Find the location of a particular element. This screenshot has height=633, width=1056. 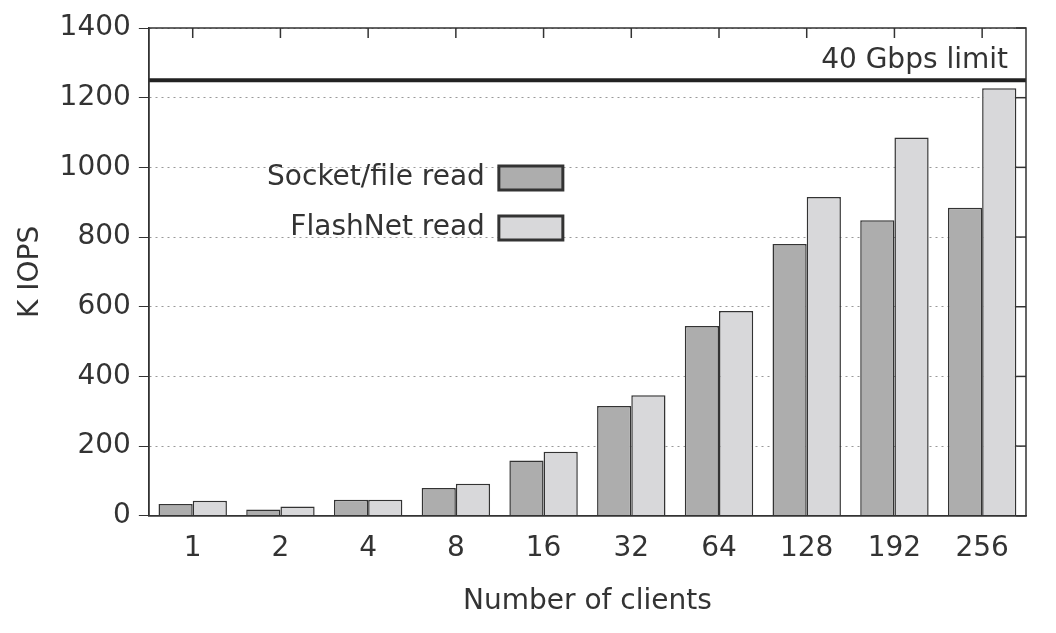

x-tick-label: 2 is located at coordinates (280, 546).